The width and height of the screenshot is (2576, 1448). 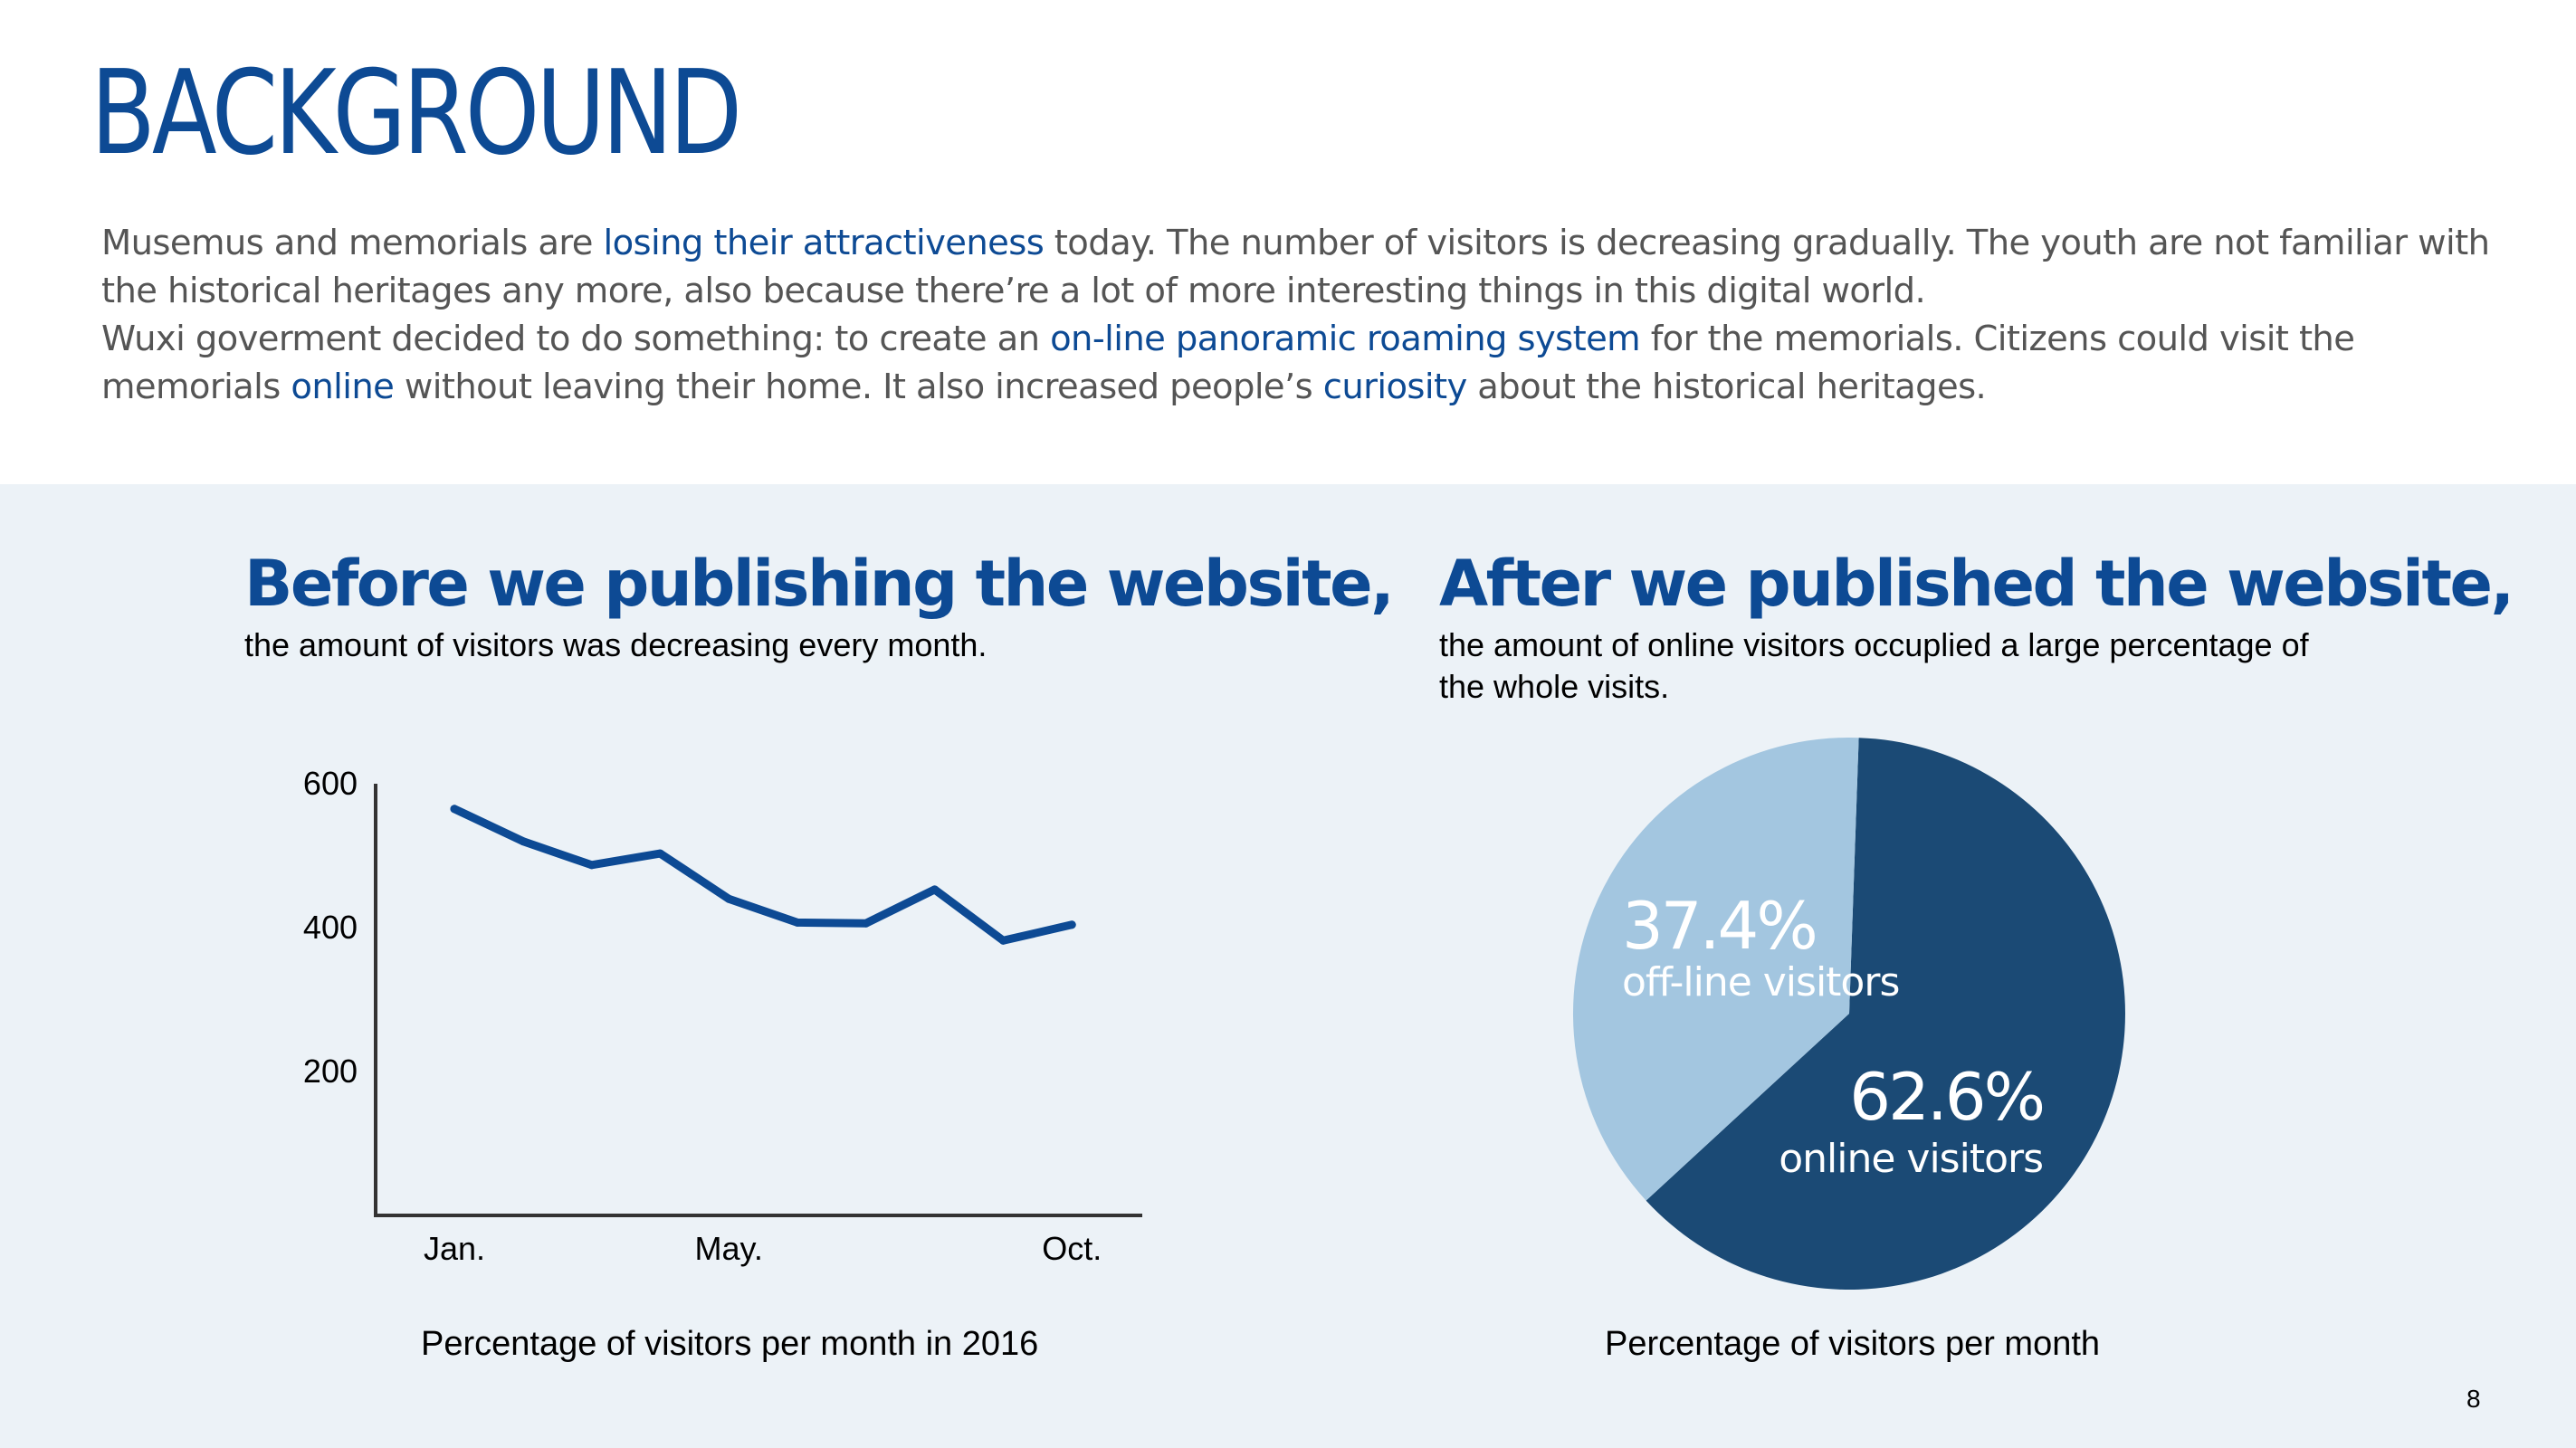 What do you see at coordinates (730, 1344) in the screenshot?
I see `line-chart-caption: Percentage of visitors per month in 2016` at bounding box center [730, 1344].